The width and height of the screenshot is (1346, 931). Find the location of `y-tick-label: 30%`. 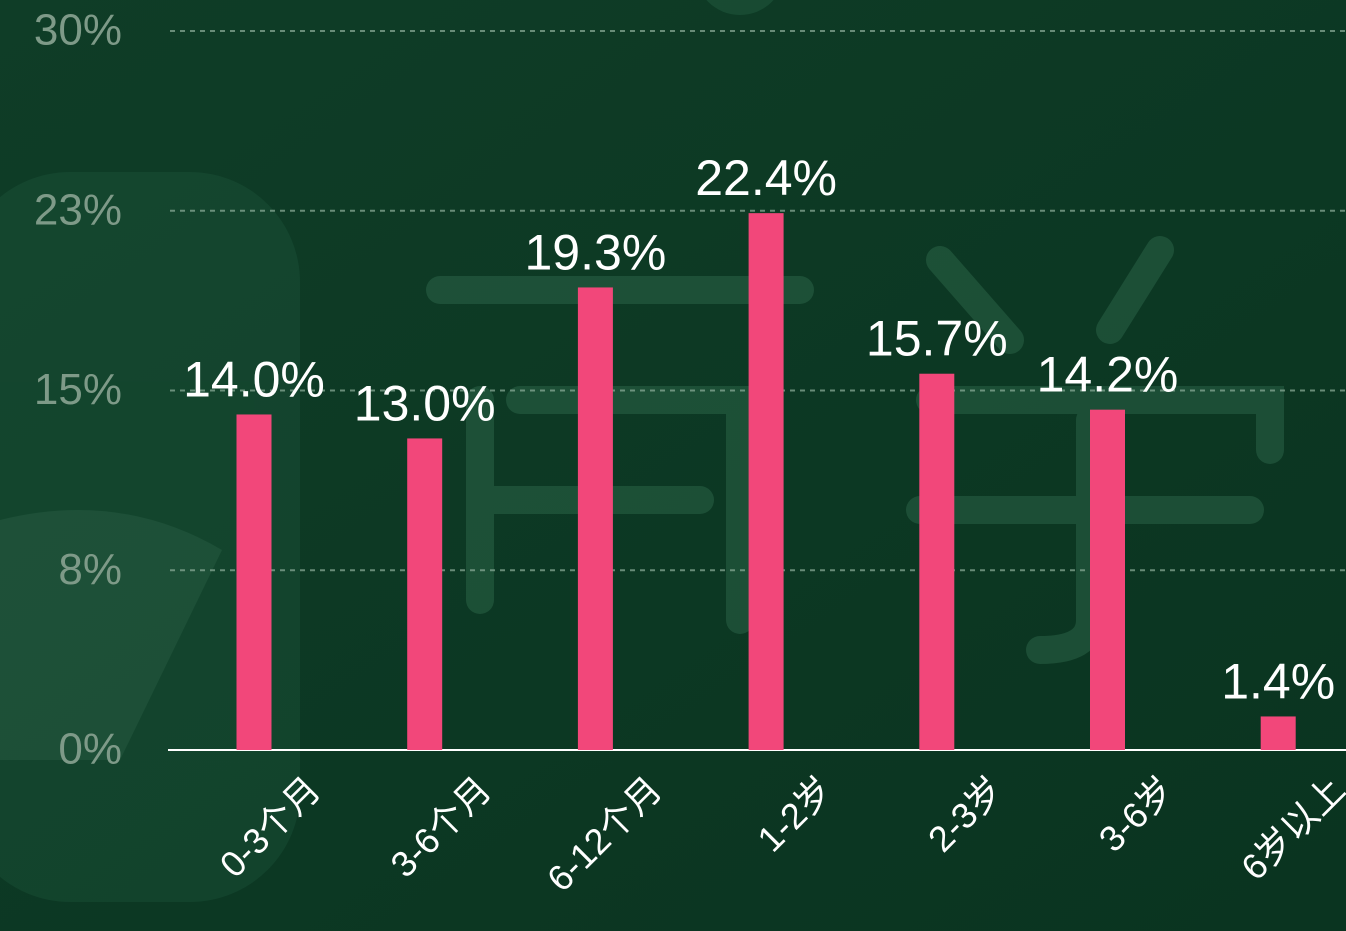

y-tick-label: 30% is located at coordinates (78, 30).